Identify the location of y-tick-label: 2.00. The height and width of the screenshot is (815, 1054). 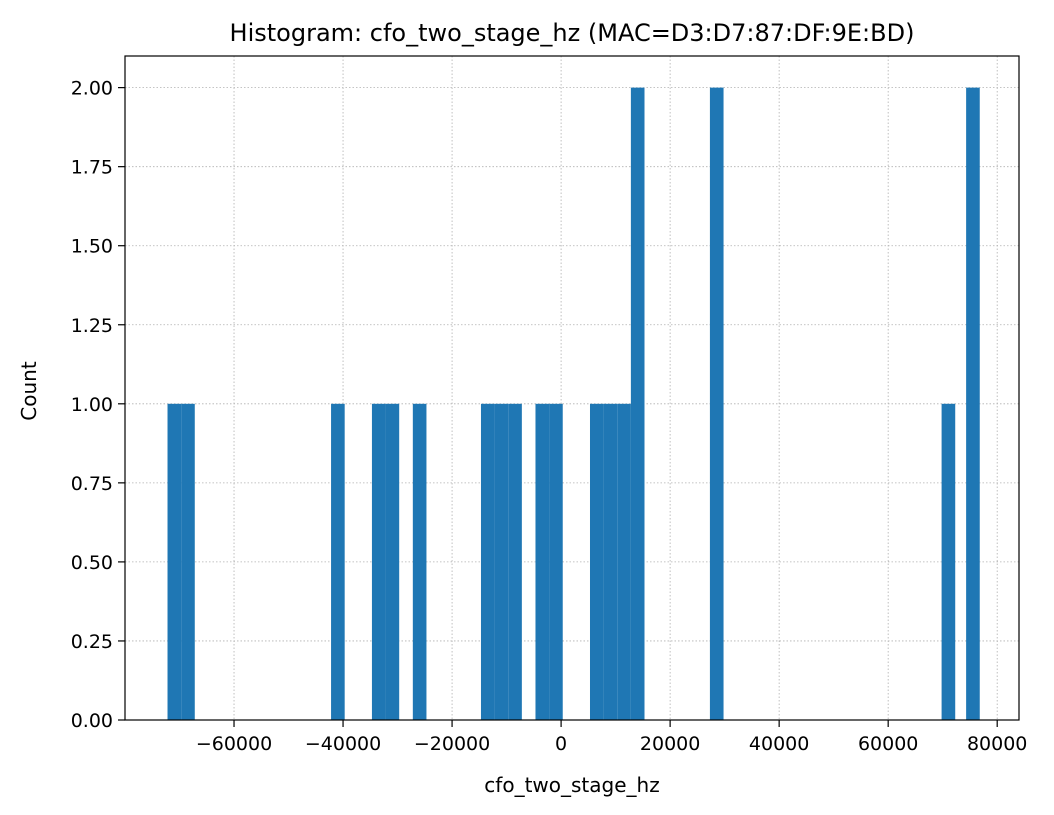
(92, 89).